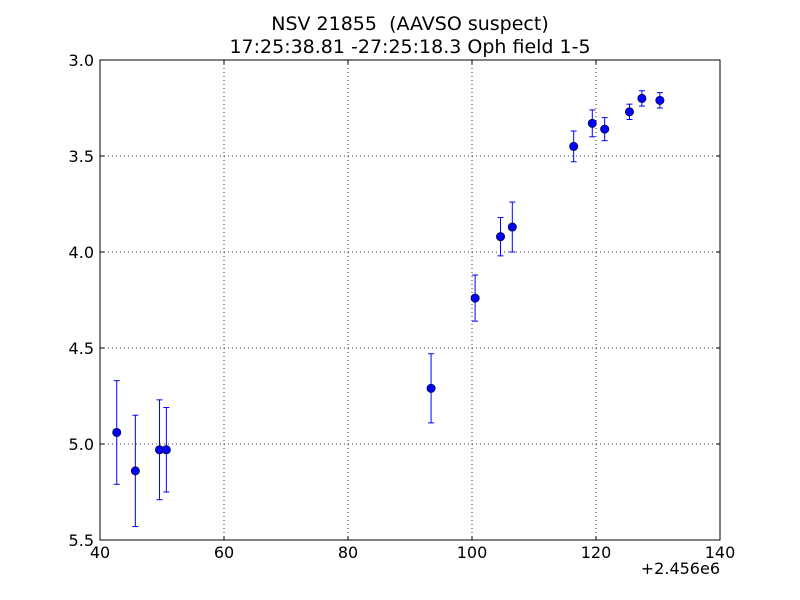 The image size is (800, 600). Describe the element at coordinates (81, 348) in the screenshot. I see `y-tick-label: 4.5` at that location.